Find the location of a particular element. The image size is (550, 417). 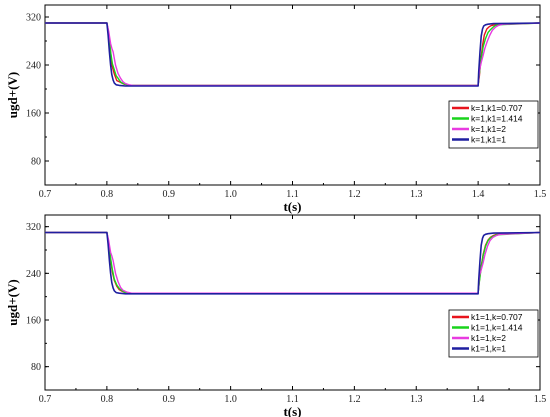

legend-label: k=1,k1=0.707 is located at coordinates (497, 108).